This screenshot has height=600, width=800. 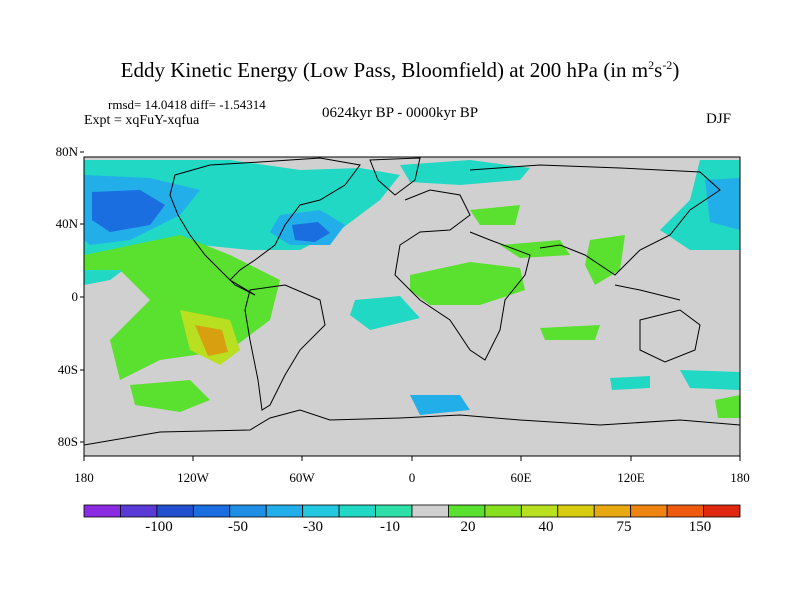 What do you see at coordinates (670, 336) in the screenshot?
I see `australia-coast` at bounding box center [670, 336].